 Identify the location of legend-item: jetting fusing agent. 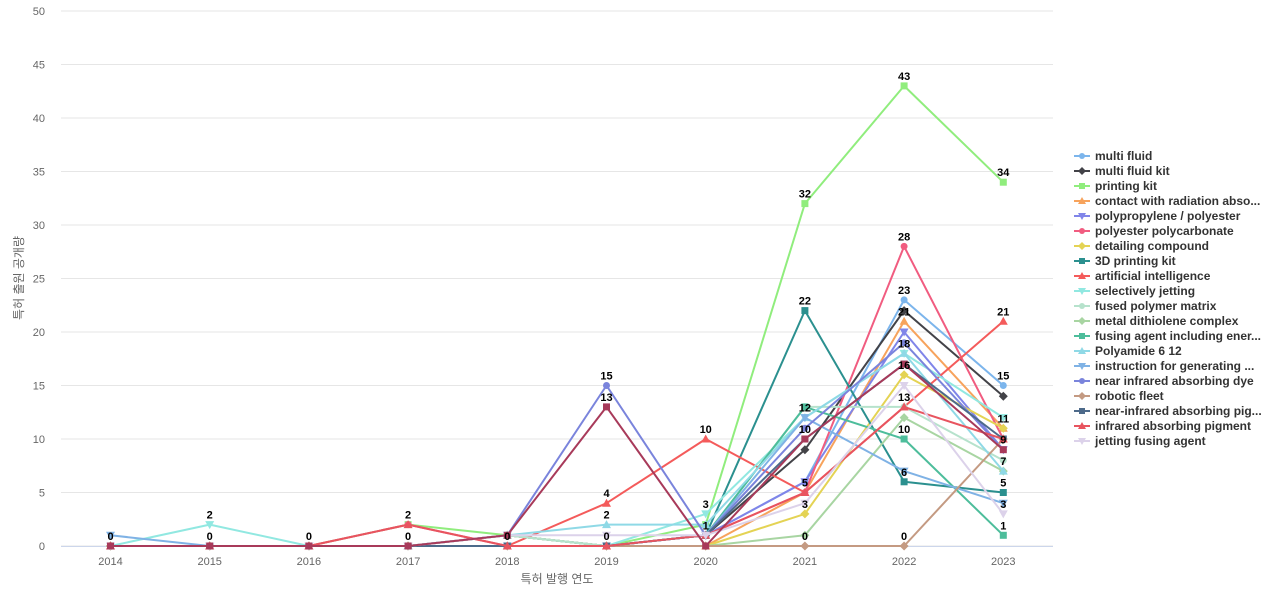
(1140, 441).